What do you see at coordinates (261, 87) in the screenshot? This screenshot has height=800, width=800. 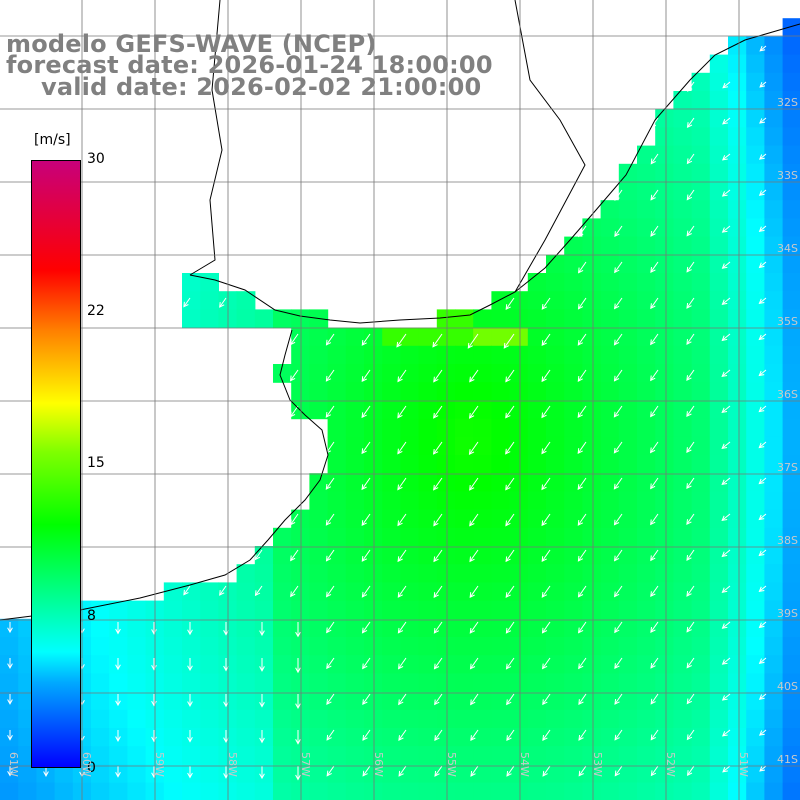 I see `valid-date: valid date: 2026-02-02 21:00:00` at bounding box center [261, 87].